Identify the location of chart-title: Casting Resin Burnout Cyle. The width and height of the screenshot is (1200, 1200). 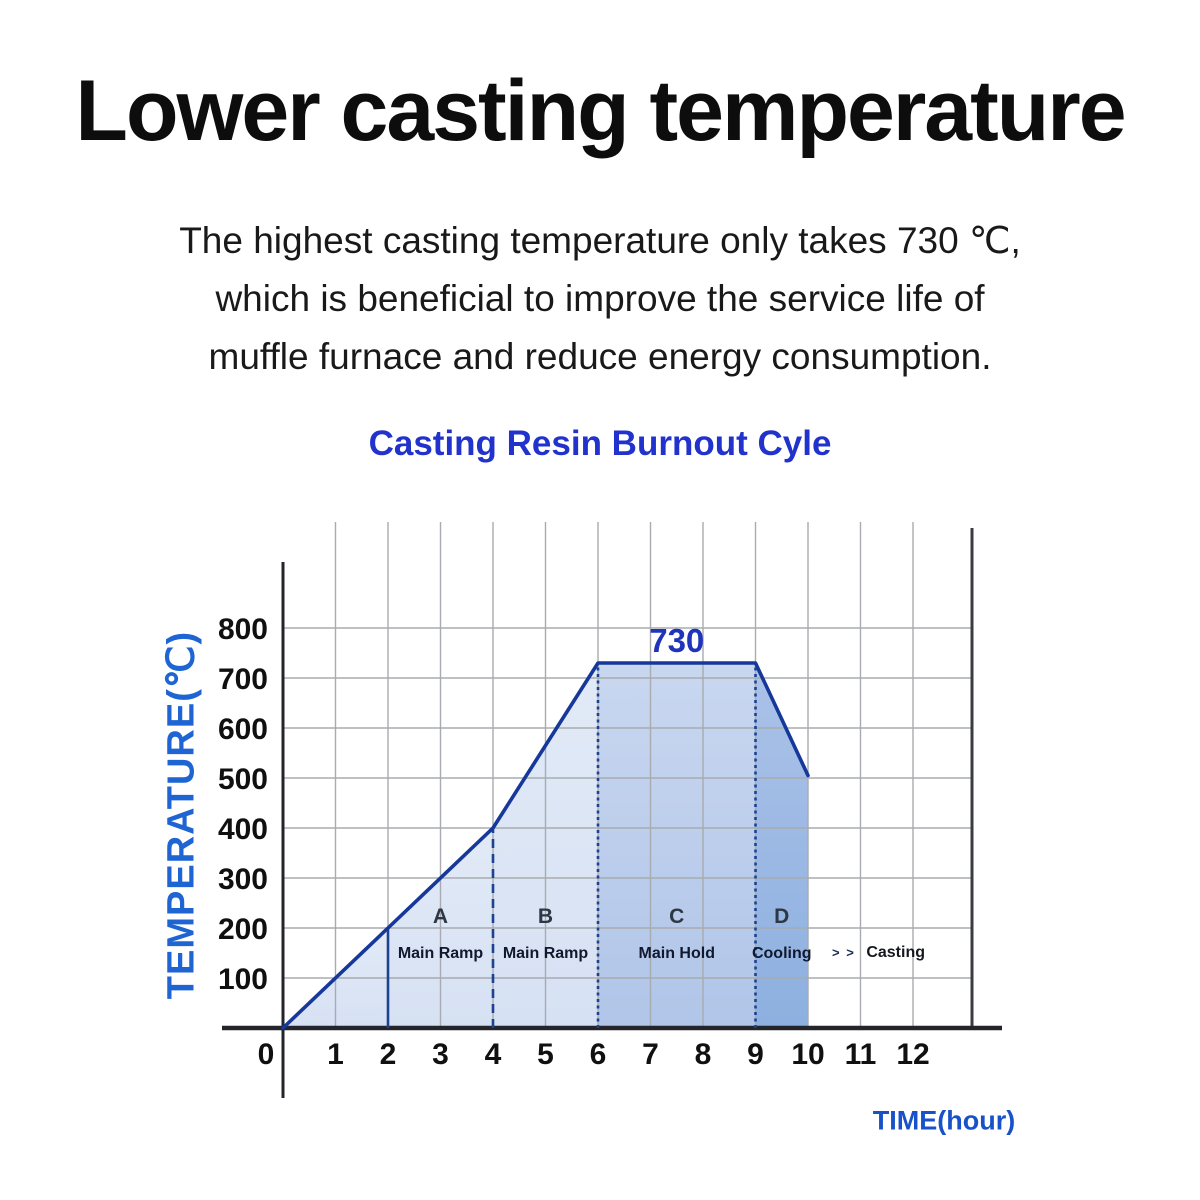
(600, 443).